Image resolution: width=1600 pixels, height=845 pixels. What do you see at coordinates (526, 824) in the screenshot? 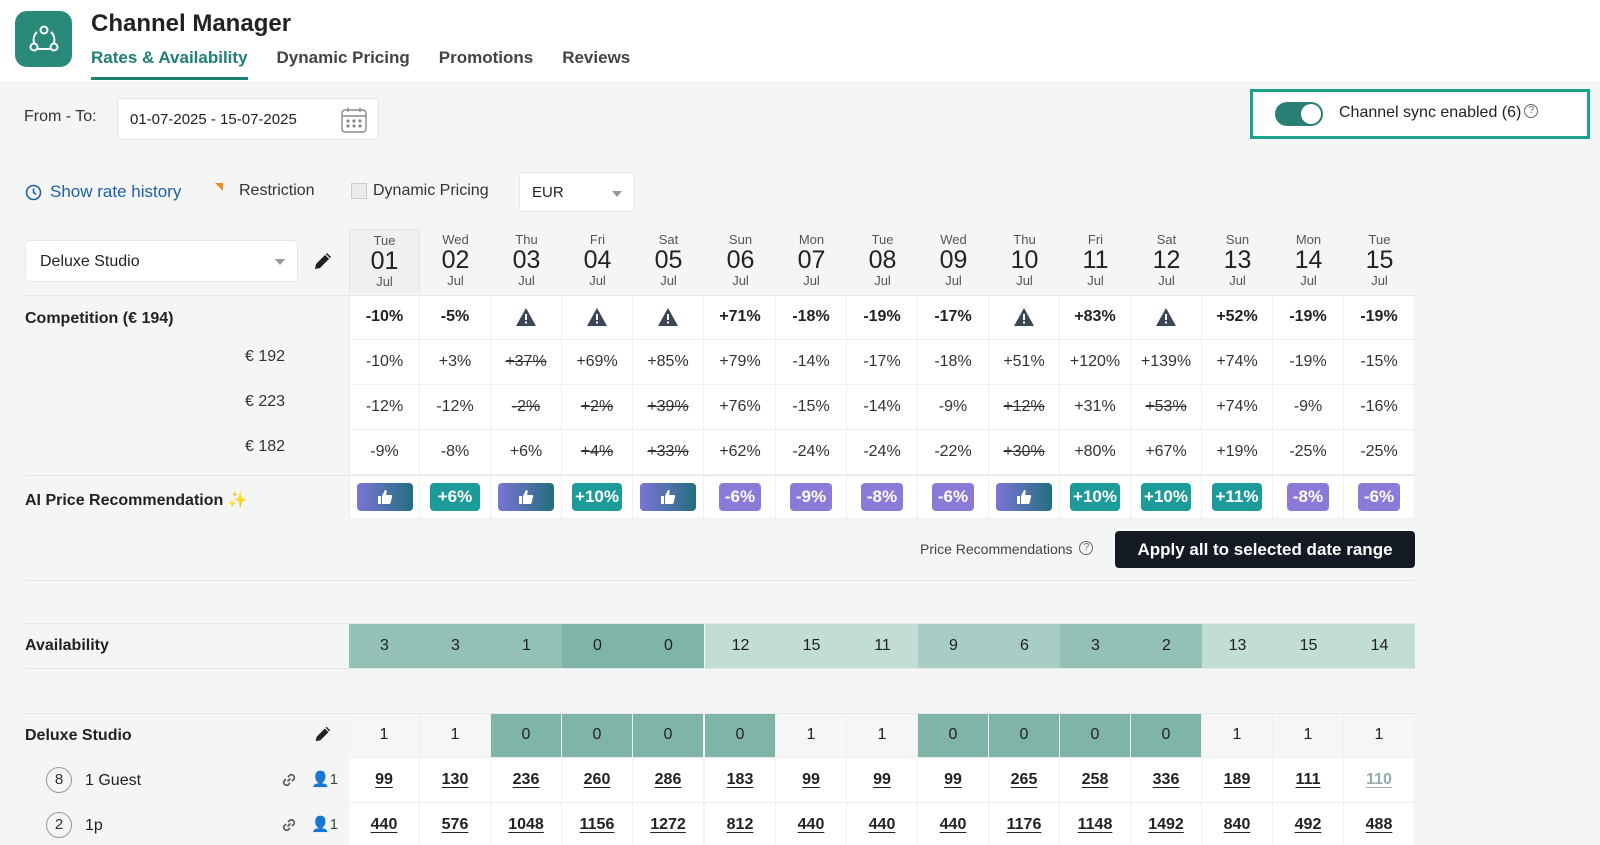
I see `rate-price-cell: 1048` at bounding box center [526, 824].